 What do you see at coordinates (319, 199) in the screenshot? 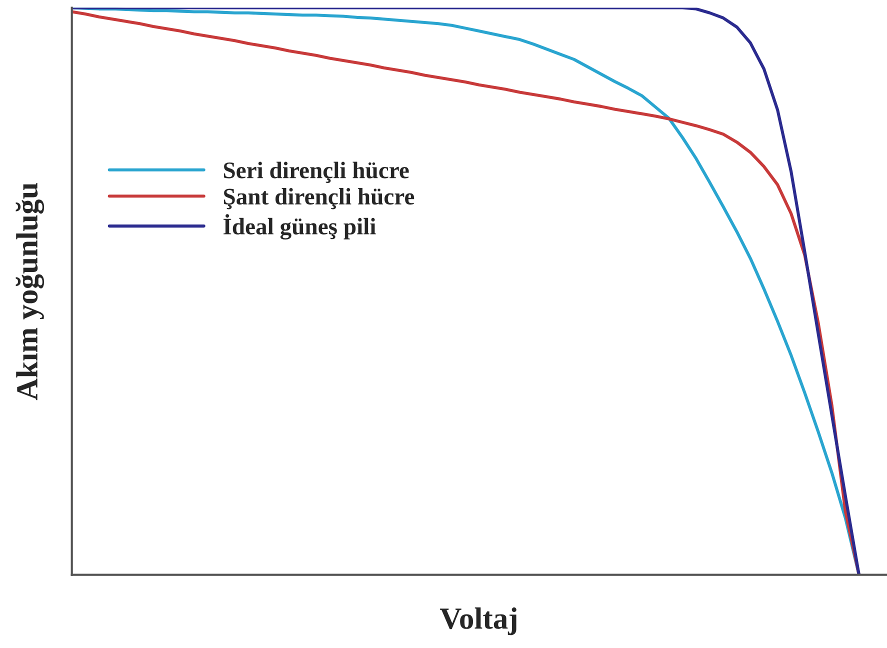
I see `legend-label: Şant dirençli hücre` at bounding box center [319, 199].